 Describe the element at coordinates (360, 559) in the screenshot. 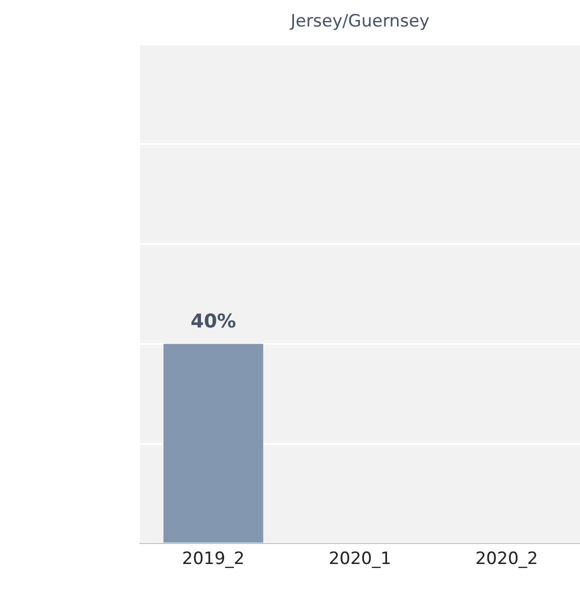

I see `x-tick-label: 2020_1` at that location.